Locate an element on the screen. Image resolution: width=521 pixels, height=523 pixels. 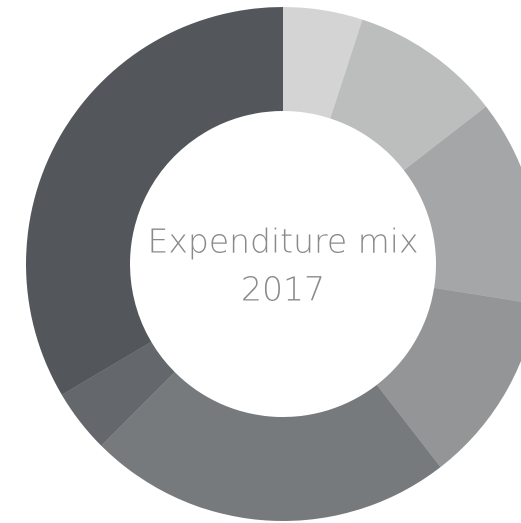
chart-subtitle: 2017 is located at coordinates (283, 289).